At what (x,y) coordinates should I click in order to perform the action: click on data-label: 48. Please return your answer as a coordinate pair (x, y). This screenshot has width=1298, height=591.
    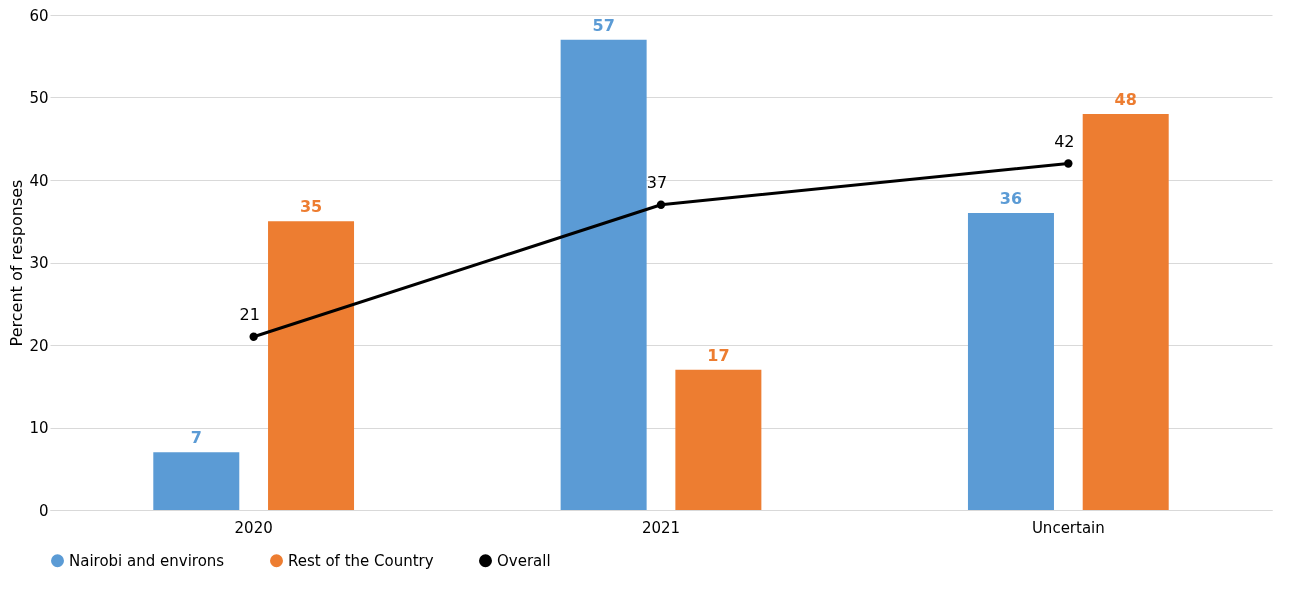
    Looking at the image, I should click on (1125, 99).